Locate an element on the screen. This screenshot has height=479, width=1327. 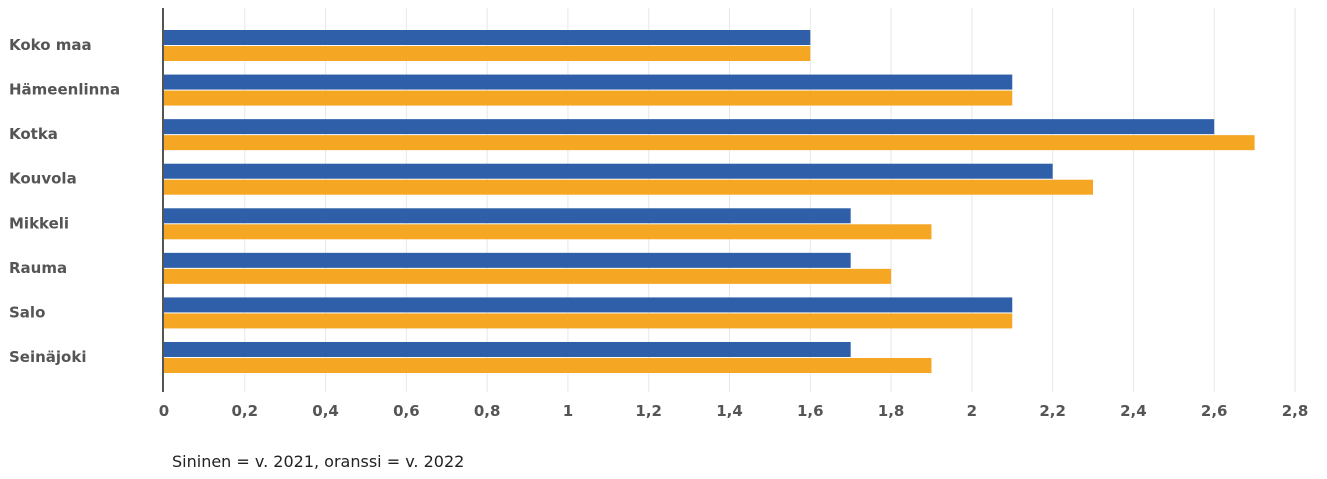
category-label: Koko maa is located at coordinates (50, 45).